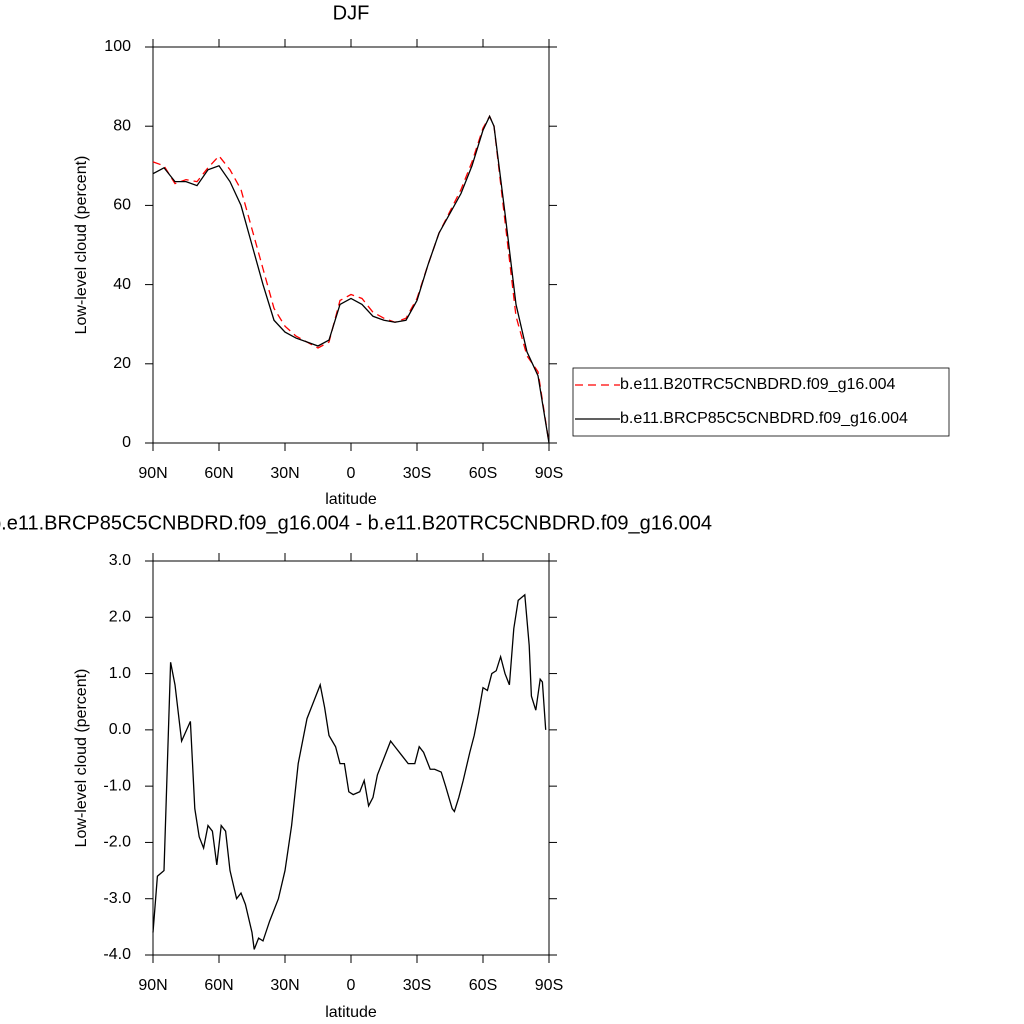 Image resolution: width=1024 pixels, height=1024 pixels. What do you see at coordinates (122, 363) in the screenshot?
I see `y-tick-label: 20` at bounding box center [122, 363].